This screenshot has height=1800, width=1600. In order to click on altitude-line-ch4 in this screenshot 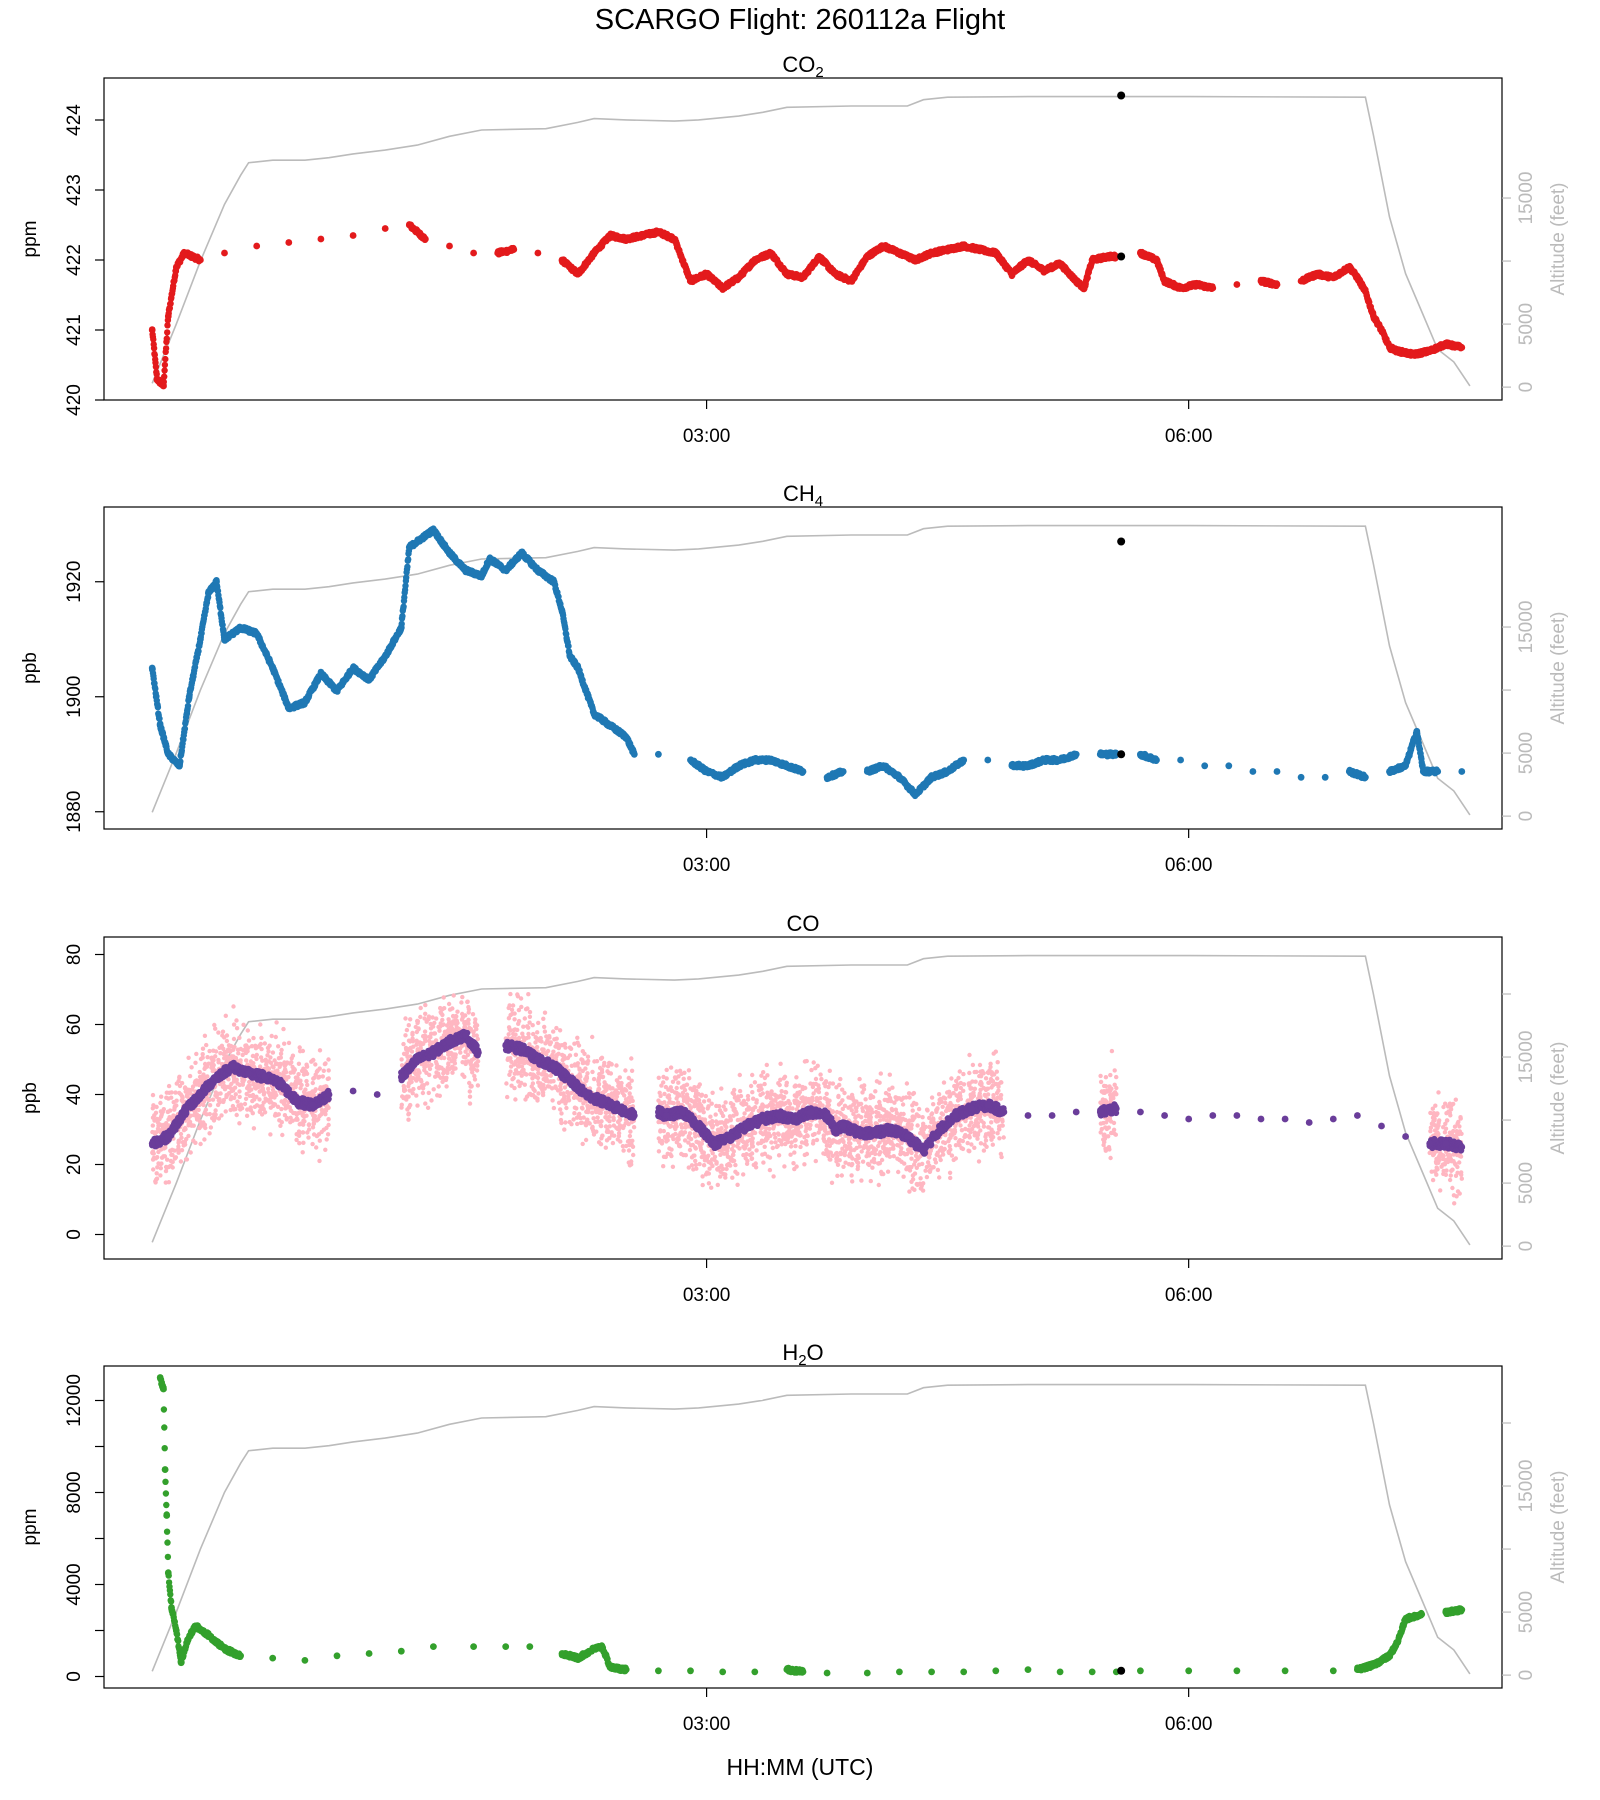, I will do `click(811, 670)`.